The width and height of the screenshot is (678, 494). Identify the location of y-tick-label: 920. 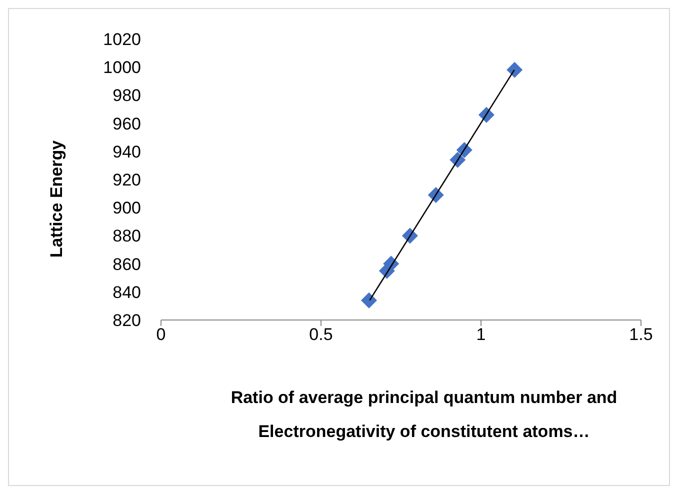
(126, 180).